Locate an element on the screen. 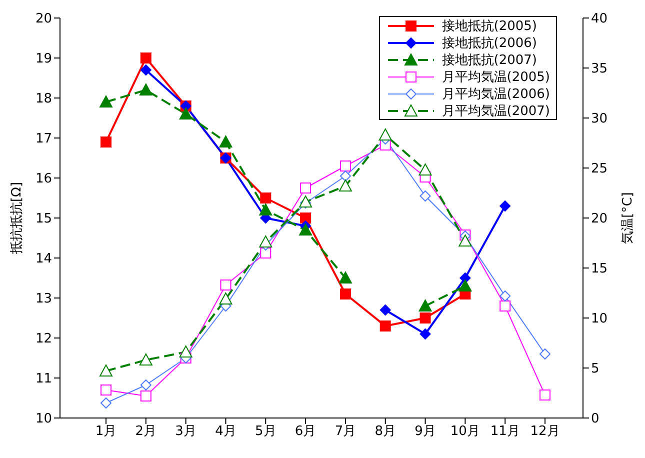  x-tick-label: 5月 is located at coordinates (265, 432).